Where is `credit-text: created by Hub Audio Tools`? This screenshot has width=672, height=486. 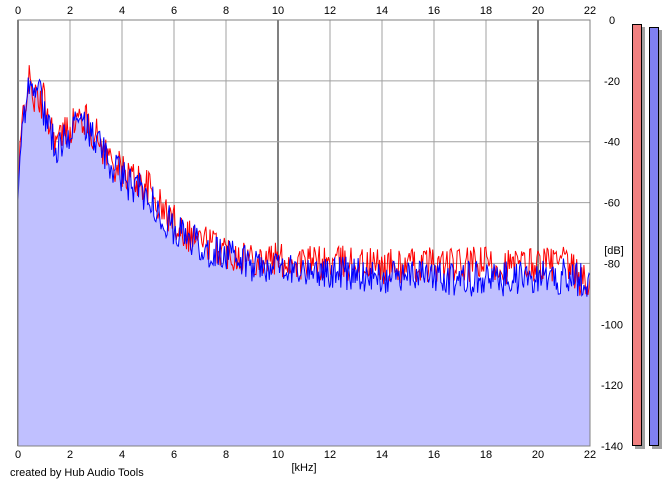
credit-text: created by Hub Audio Tools is located at coordinates (77, 473).